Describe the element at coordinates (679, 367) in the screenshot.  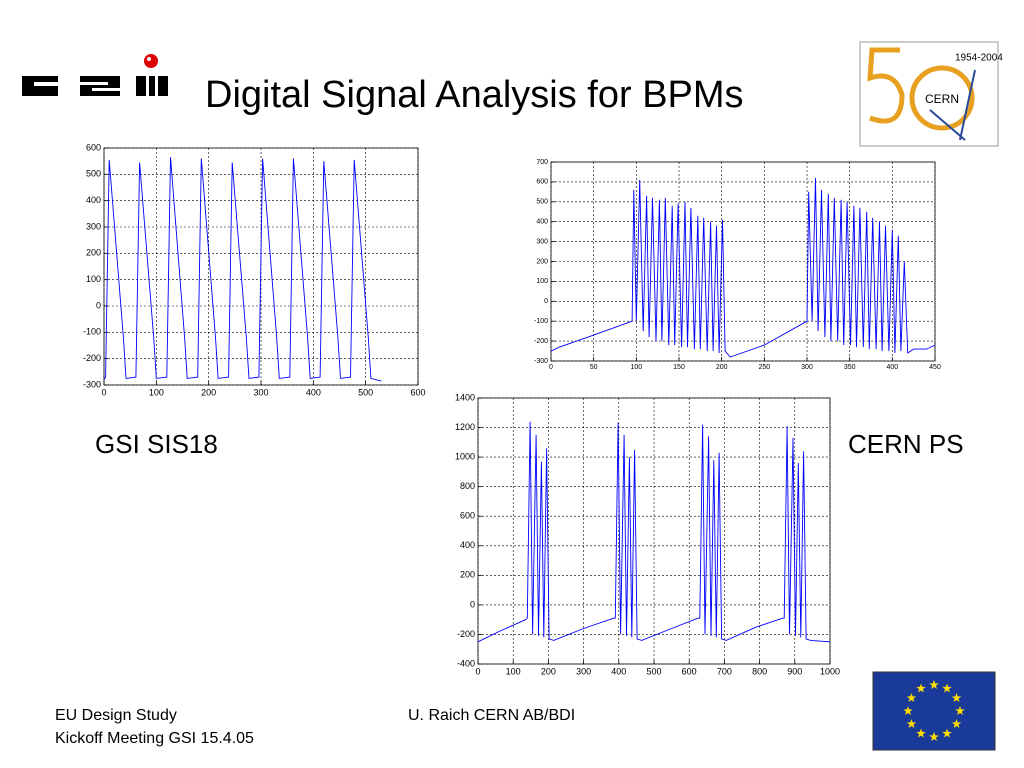
I see `x-tick-label: 150` at that location.